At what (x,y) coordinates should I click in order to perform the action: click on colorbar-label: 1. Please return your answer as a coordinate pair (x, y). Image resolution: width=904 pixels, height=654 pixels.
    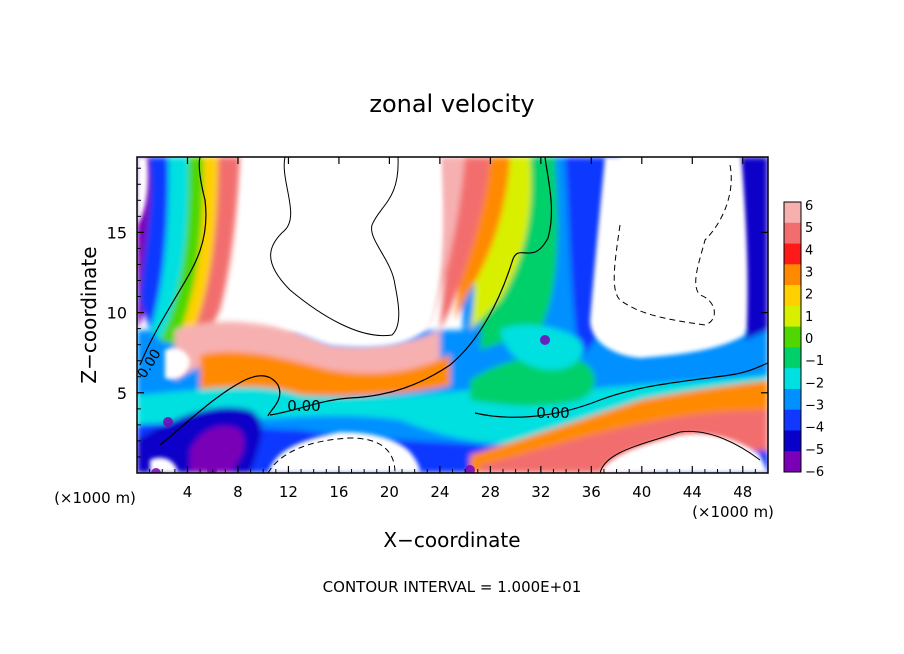
    Looking at the image, I should click on (809, 317).